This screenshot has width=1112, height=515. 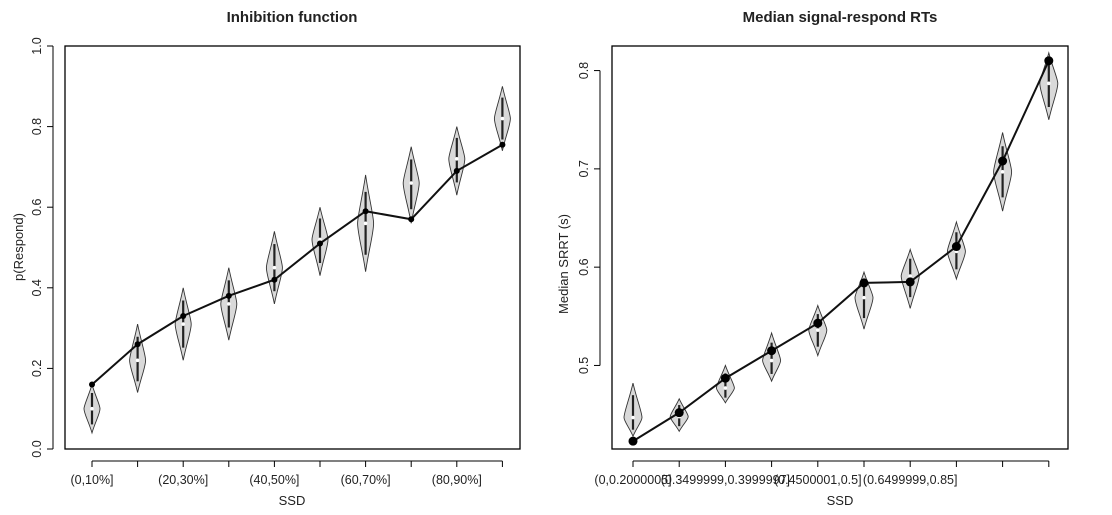 I want to click on x-tick-label: (0,0.2000005], so click(x=632, y=480).